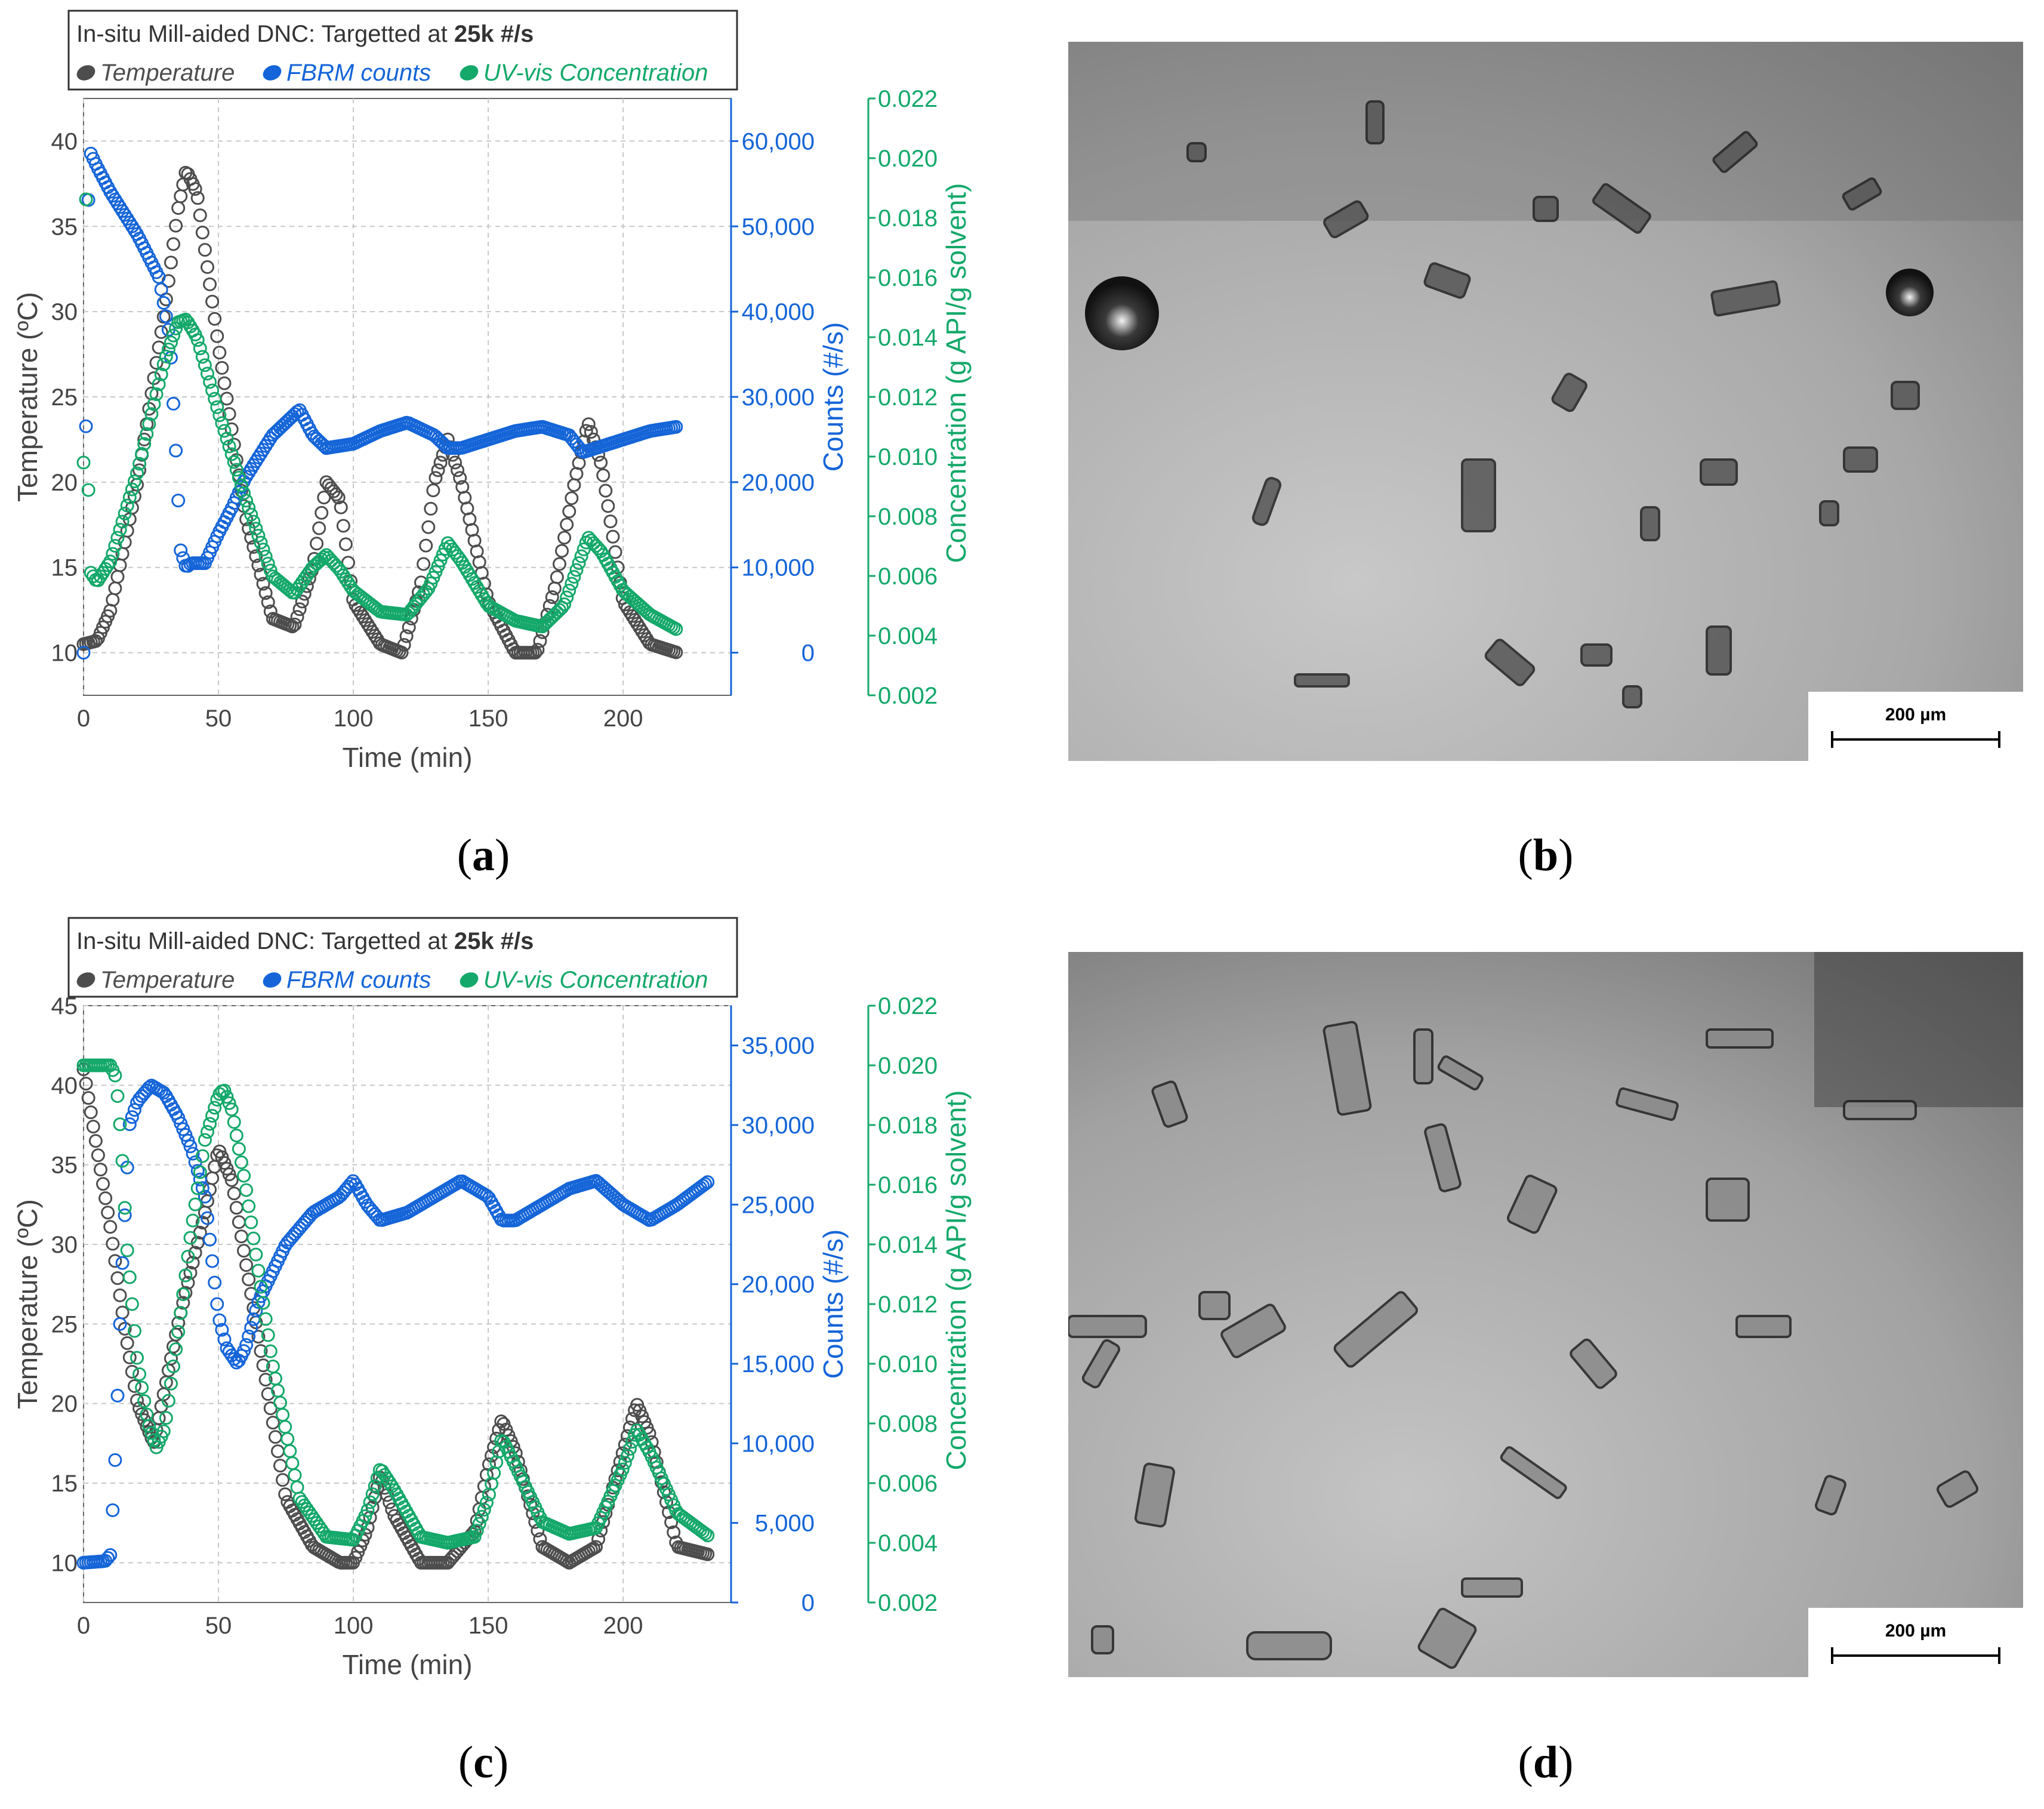 The image size is (2044, 1809). What do you see at coordinates (1915, 1643) in the screenshot?
I see `scale-bar-d: 200 µm` at bounding box center [1915, 1643].